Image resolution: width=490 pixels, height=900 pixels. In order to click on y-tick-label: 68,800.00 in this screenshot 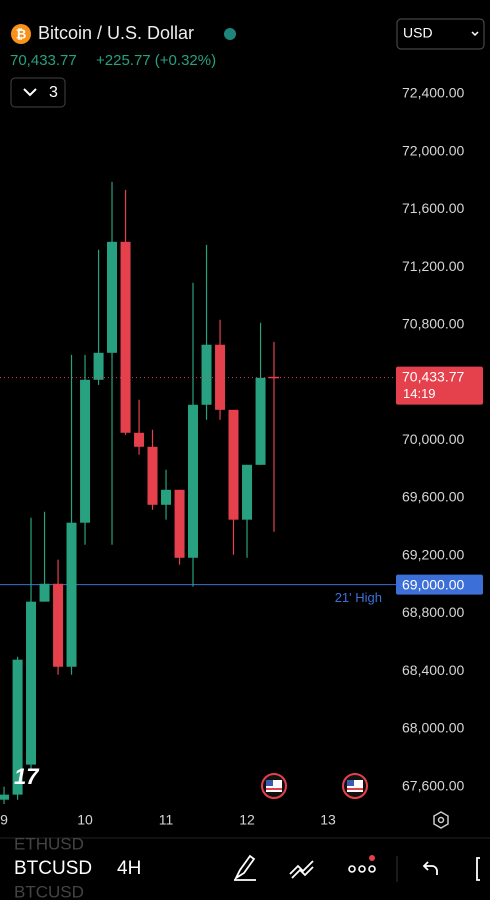, I will do `click(433, 612)`.